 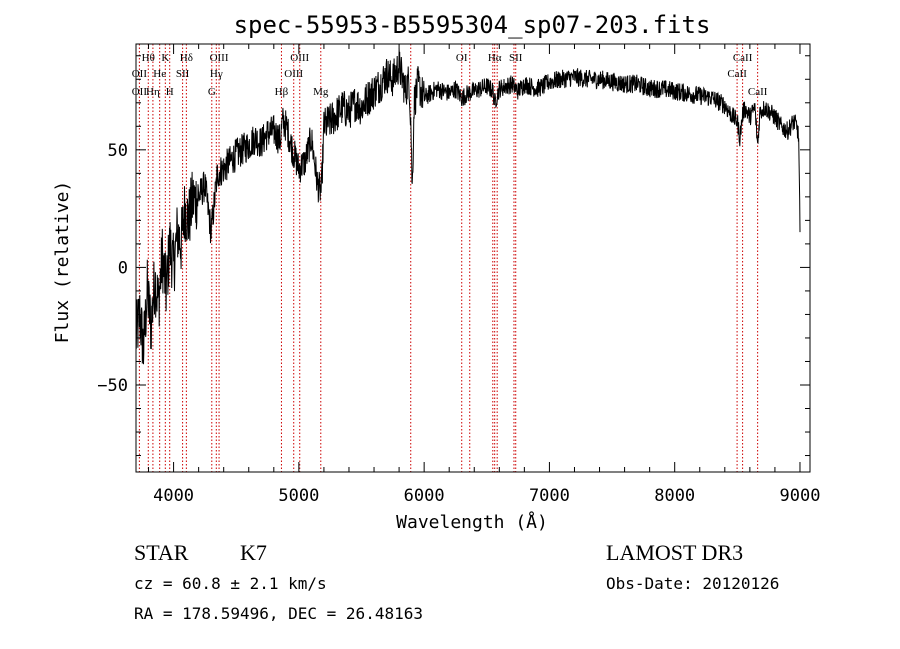 What do you see at coordinates (153, 92) in the screenshot?
I see `line-label: Hη` at bounding box center [153, 92].